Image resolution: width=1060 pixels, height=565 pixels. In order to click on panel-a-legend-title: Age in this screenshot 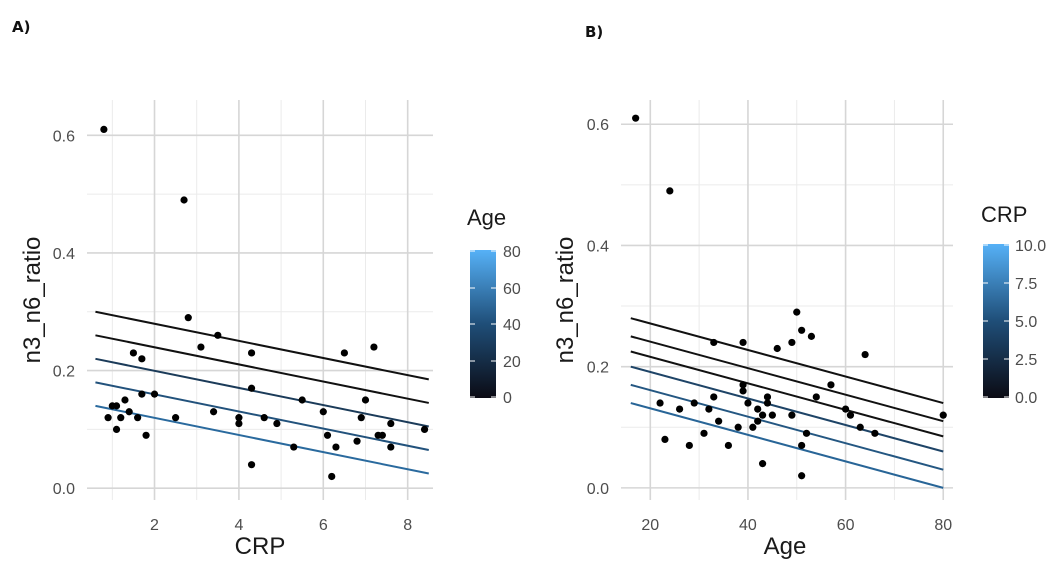, I will do `click(486, 217)`.